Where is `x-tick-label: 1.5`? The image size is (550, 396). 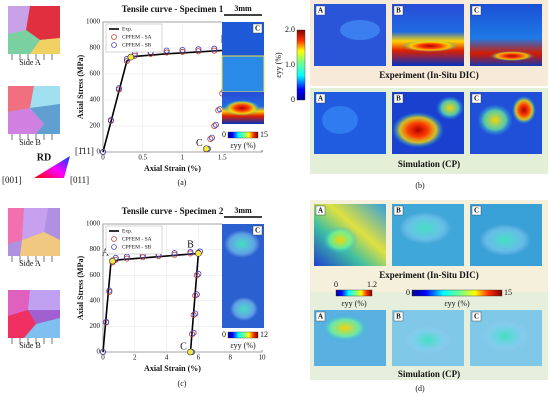 x-tick-label: 1.5 is located at coordinates (222, 158).